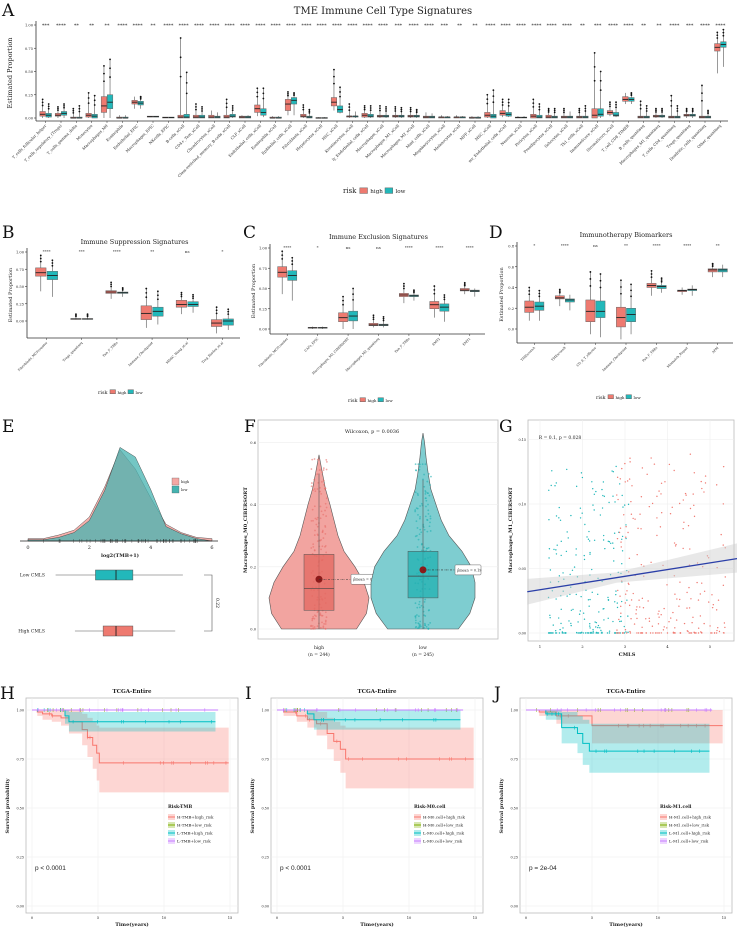 The width and height of the screenshot is (737, 930). I want to click on panel-letter-f: F, so click(250, 427).